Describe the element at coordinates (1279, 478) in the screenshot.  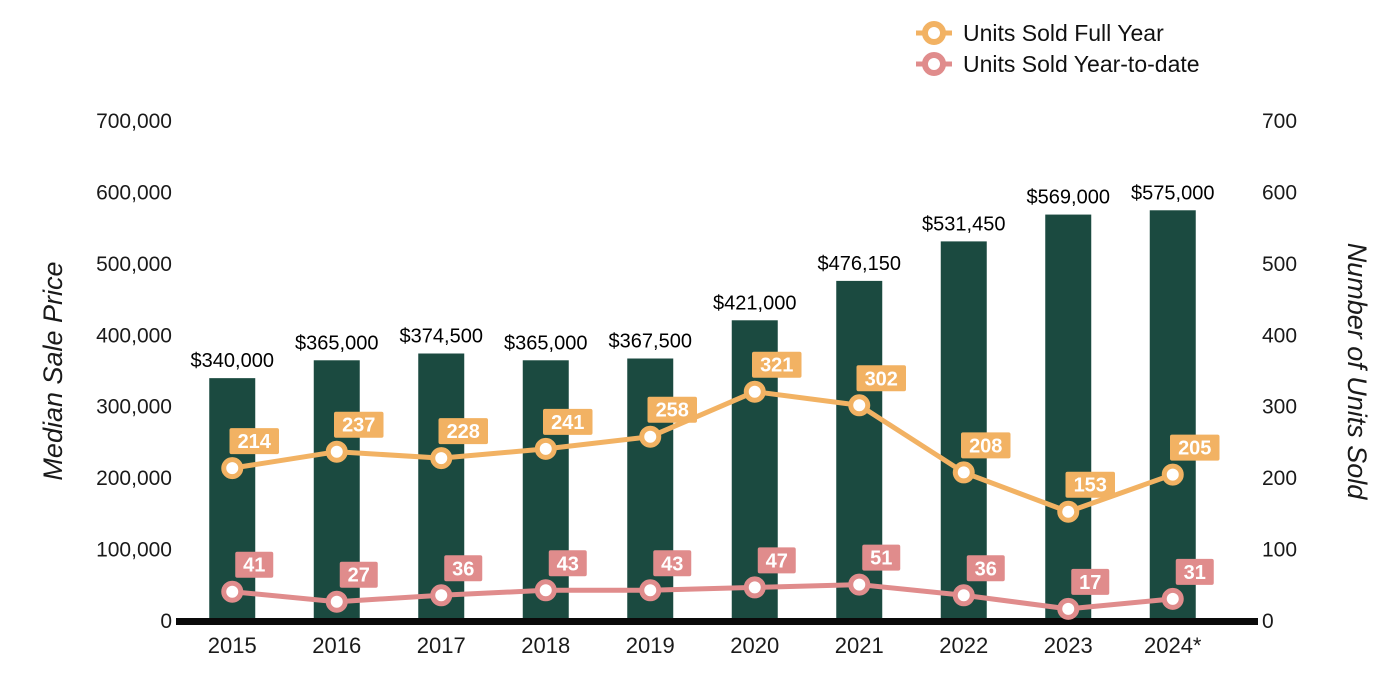
I see `right-axis-tick: 200` at that location.